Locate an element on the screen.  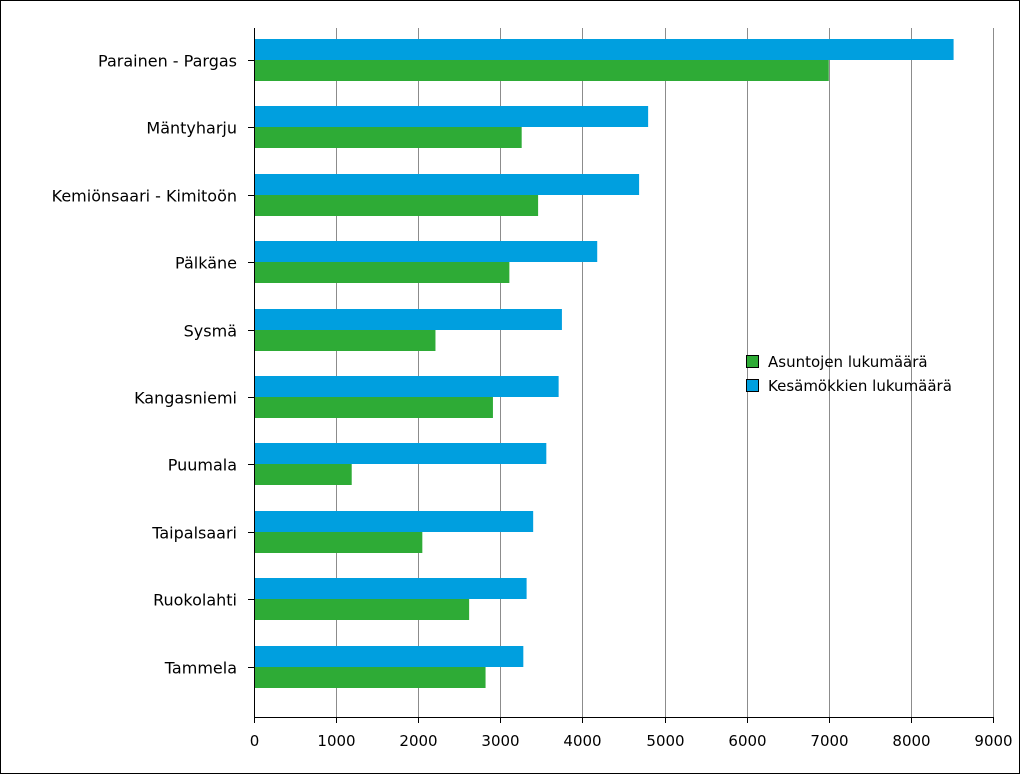
bar-kemionsaari-kimitoon-kesamokkien-lukumaara is located at coordinates (447, 184).